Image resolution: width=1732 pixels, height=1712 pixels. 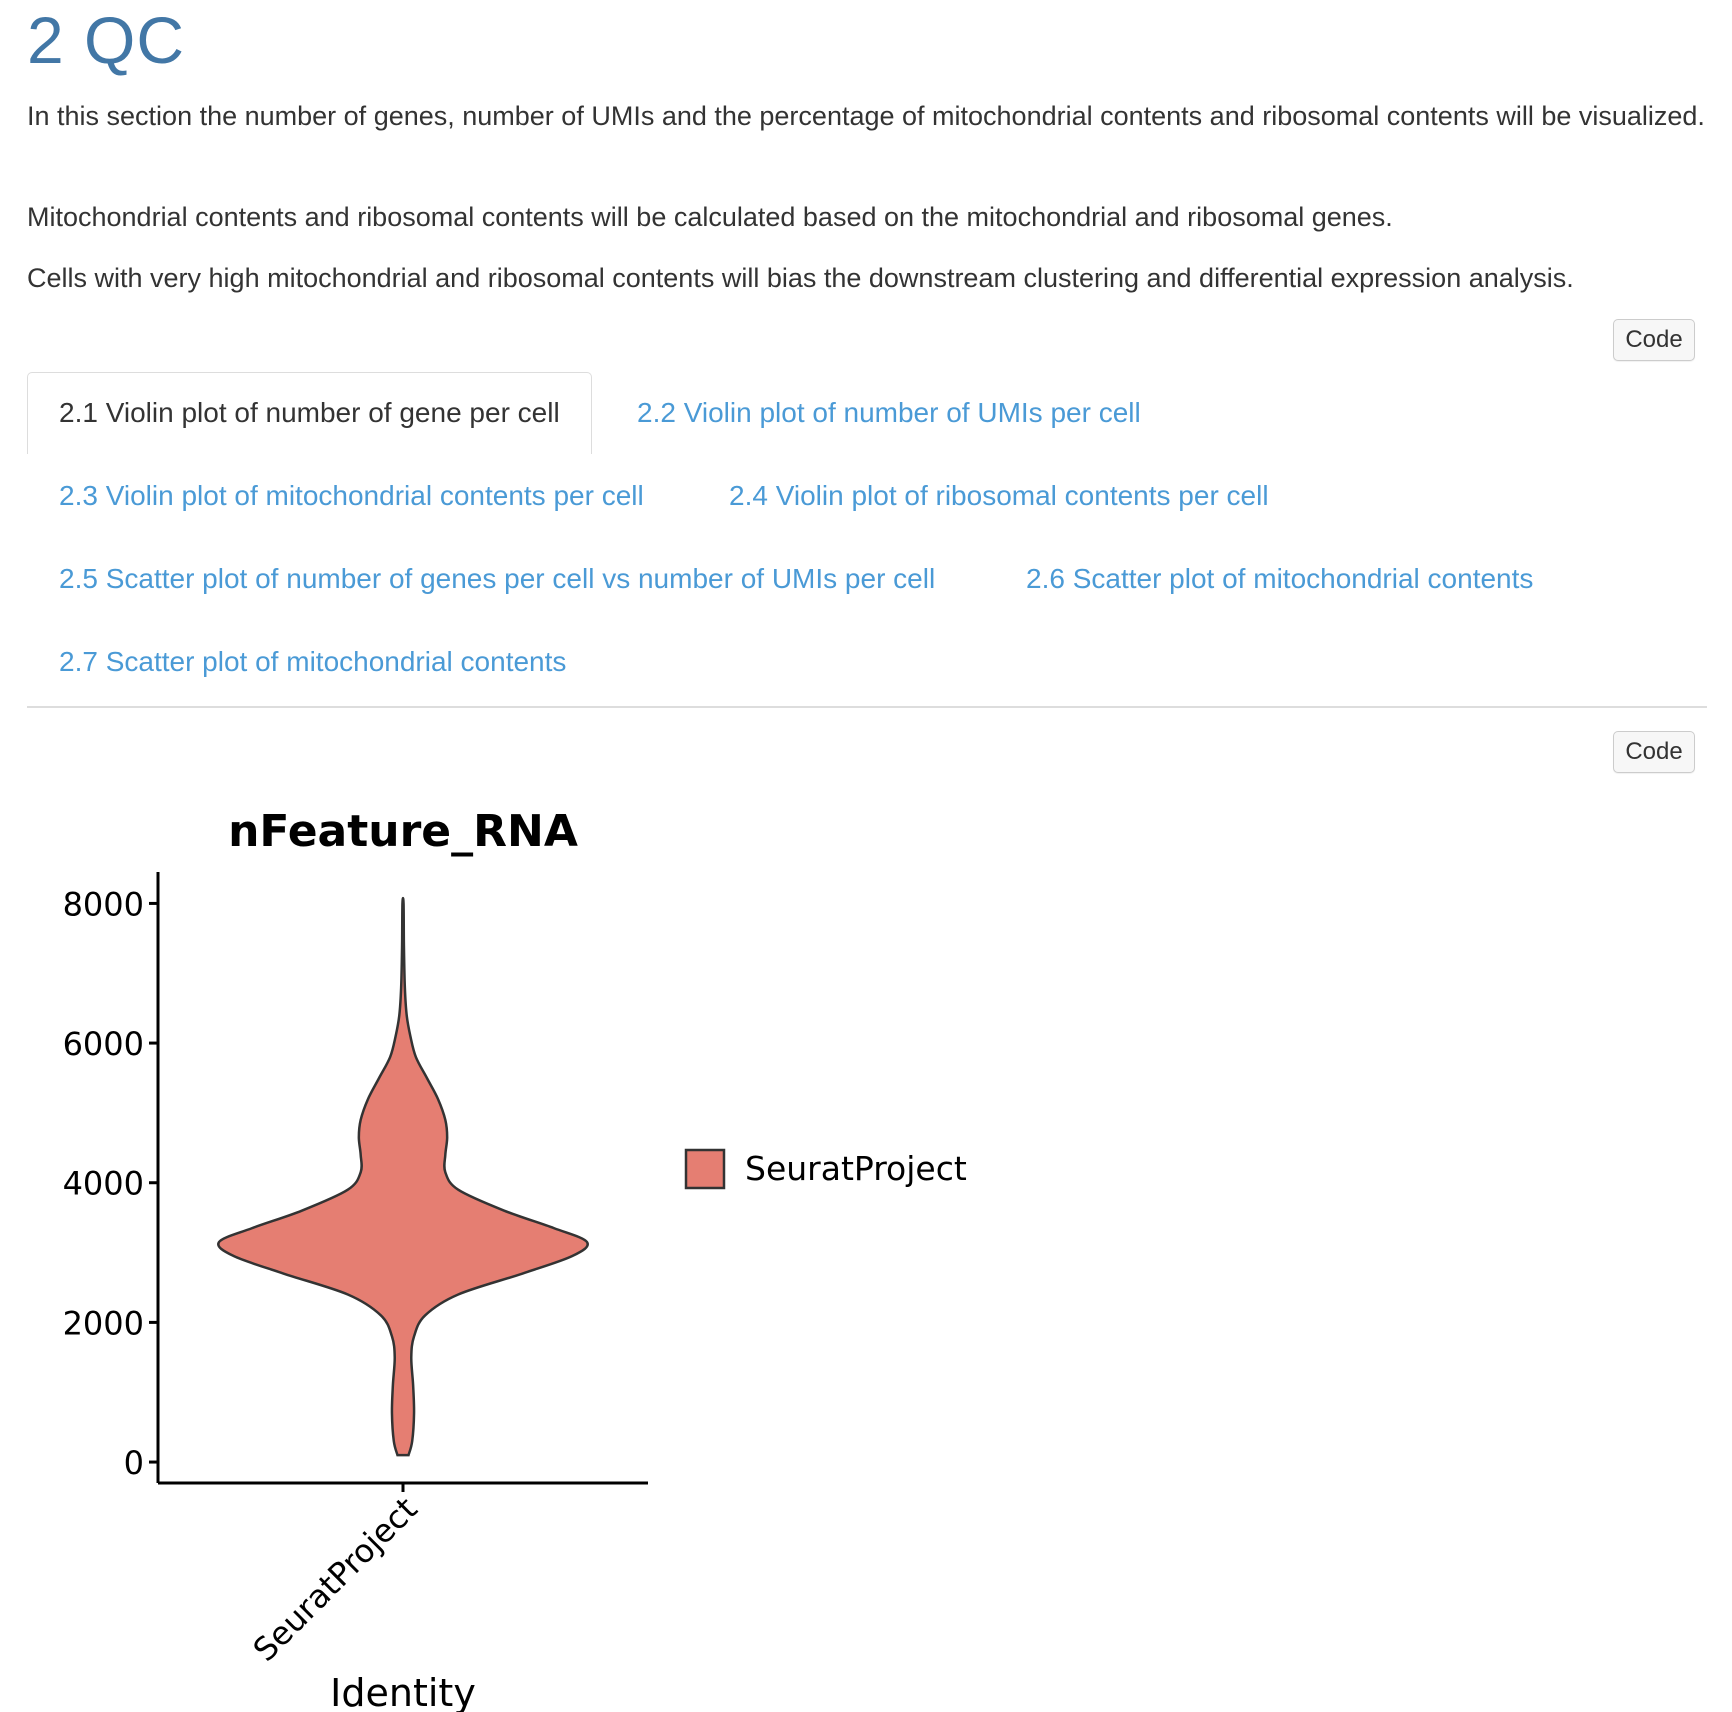 What do you see at coordinates (403, 1691) in the screenshot?
I see `x-axis-title: Identity` at bounding box center [403, 1691].